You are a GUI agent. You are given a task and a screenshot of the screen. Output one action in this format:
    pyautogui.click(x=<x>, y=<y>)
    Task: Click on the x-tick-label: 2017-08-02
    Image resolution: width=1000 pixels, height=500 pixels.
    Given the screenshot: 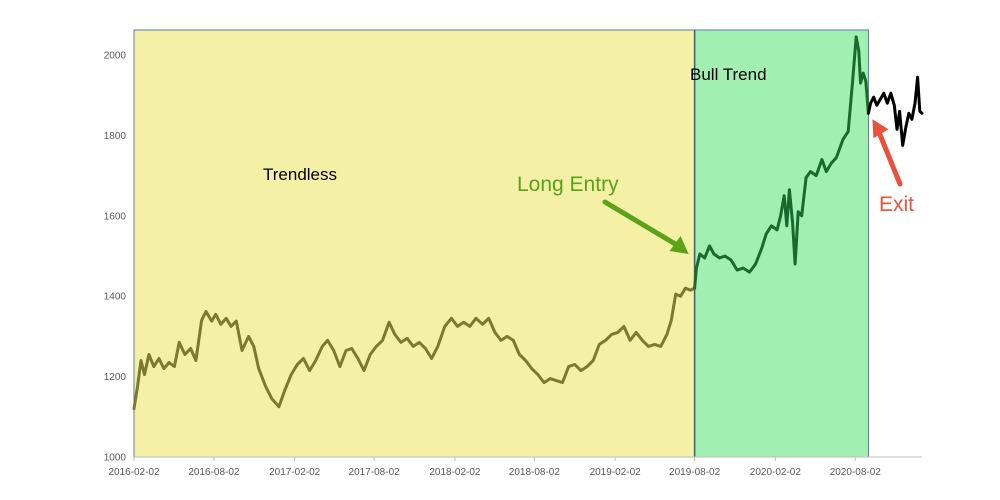 What is the action you would take?
    pyautogui.click(x=375, y=472)
    